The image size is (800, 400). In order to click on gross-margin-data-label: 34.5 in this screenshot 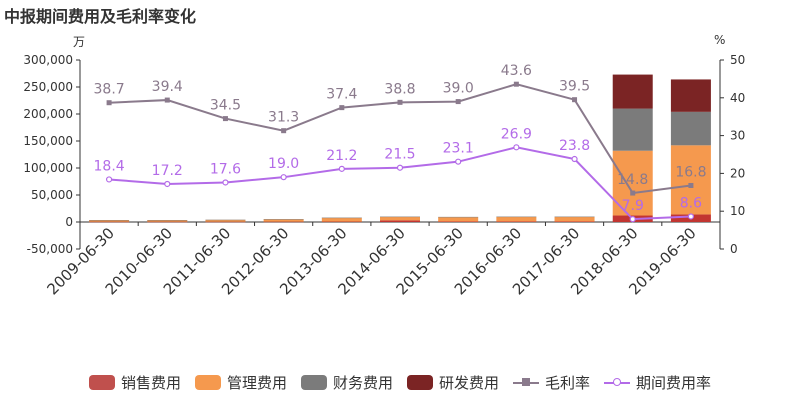, I will do `click(225, 106)`.